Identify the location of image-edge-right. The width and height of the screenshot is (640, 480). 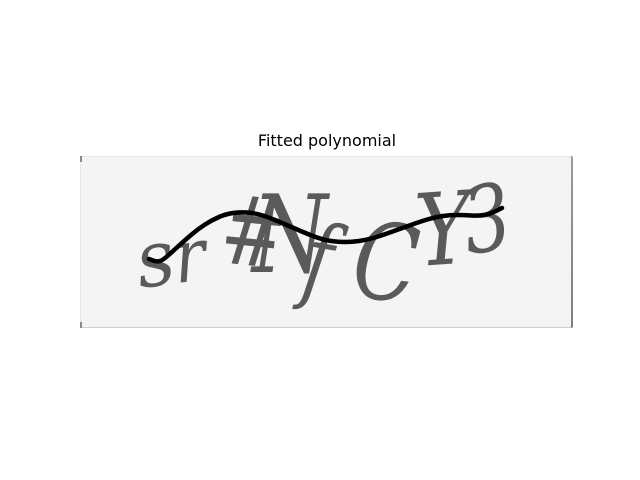
(572, 242).